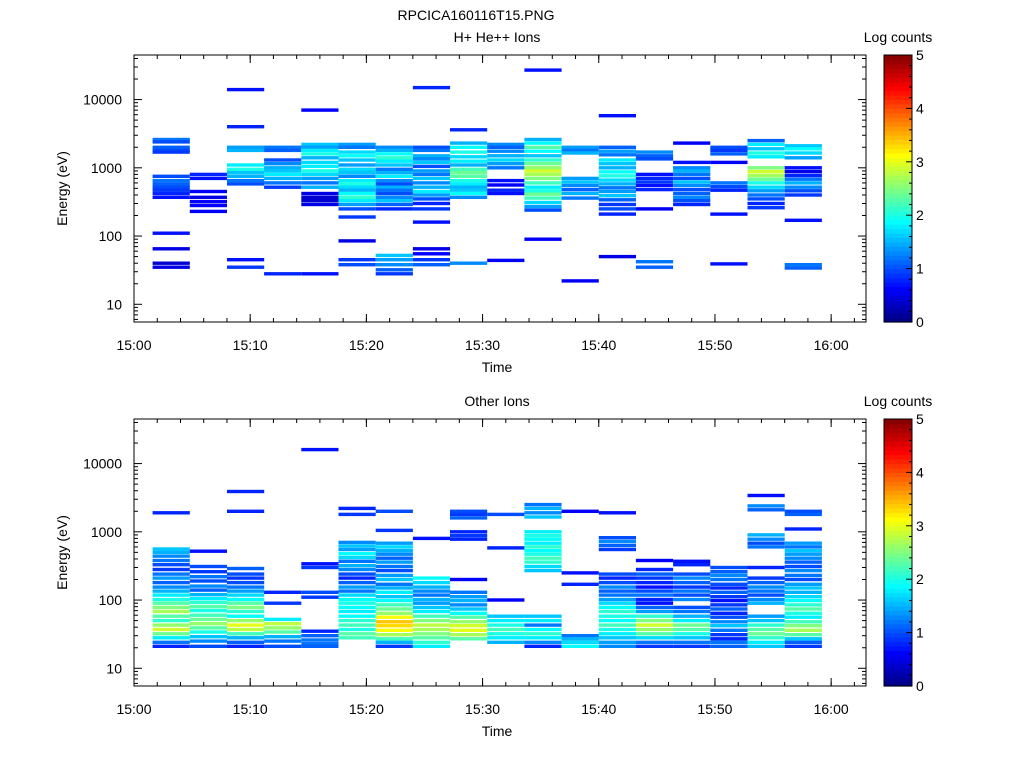 This screenshot has width=1024, height=768. Describe the element at coordinates (111, 236) in the screenshot. I see `y-tick-label: 100` at that location.